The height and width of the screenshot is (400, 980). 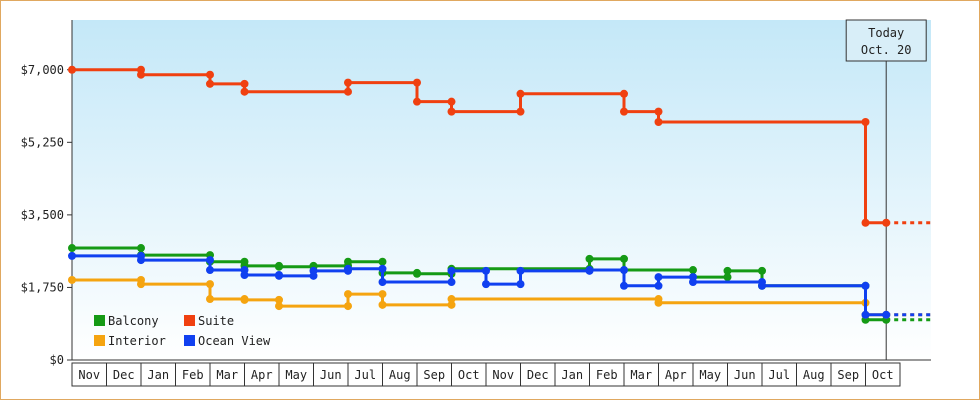 I want to click on today-label: Oct. 20, so click(x=886, y=50).